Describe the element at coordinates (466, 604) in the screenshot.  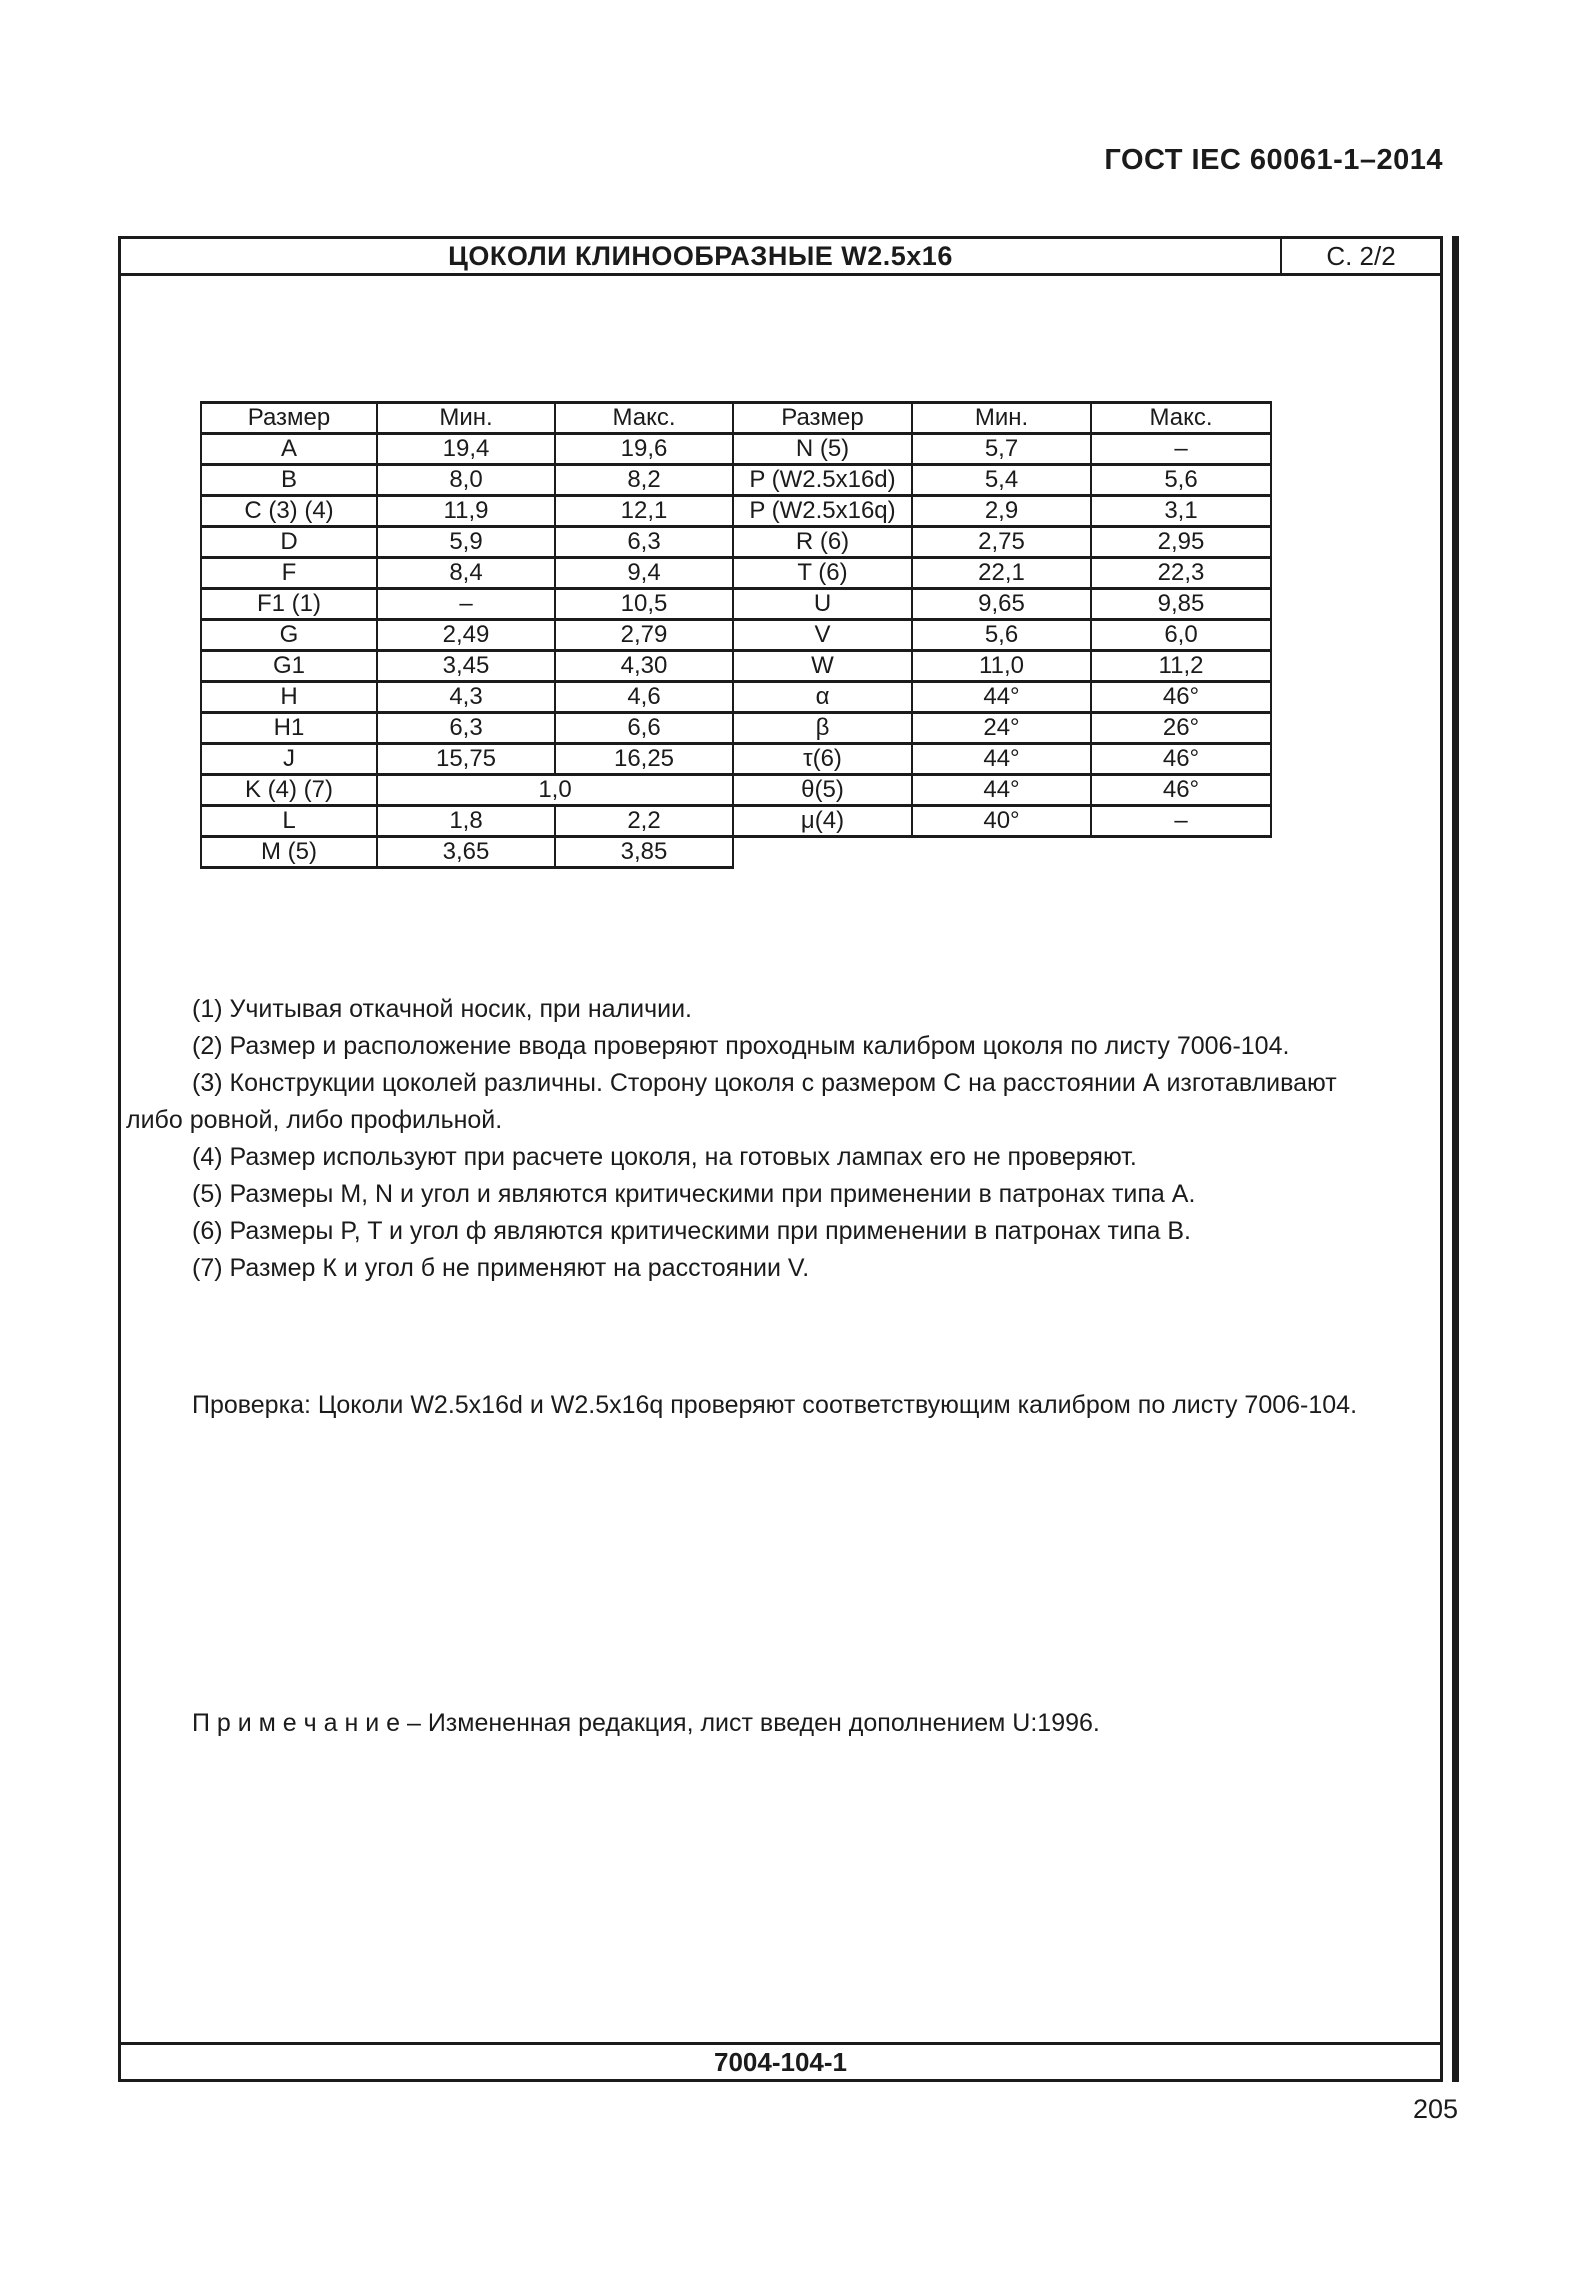
I see `dimension-value: –` at that location.